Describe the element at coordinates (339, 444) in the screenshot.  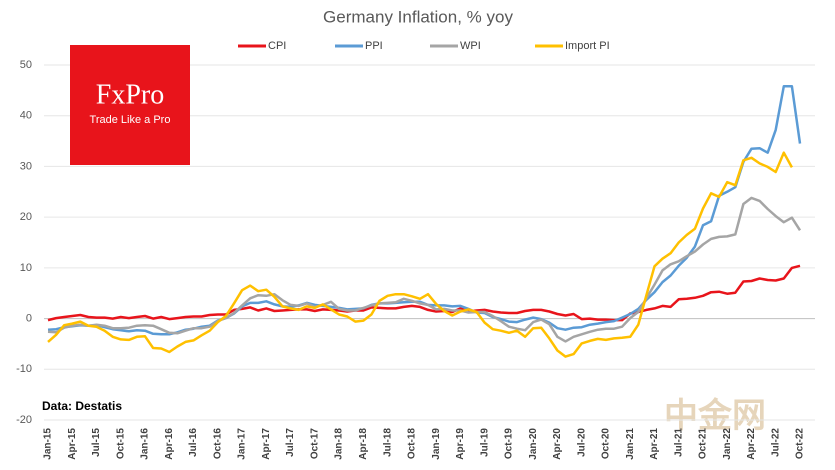
I see `x-tick-label: Jan-18` at that location.